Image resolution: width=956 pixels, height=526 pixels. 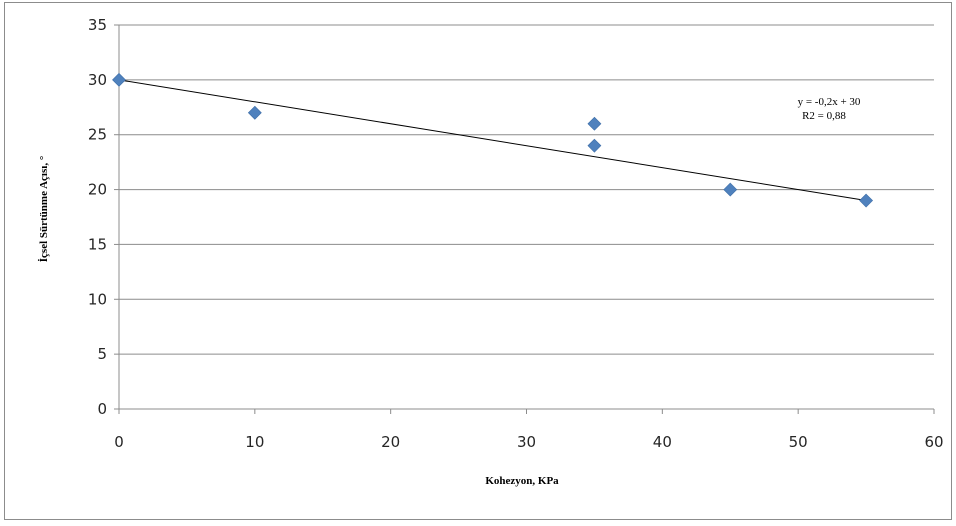 I want to click on y-tick-label-5: 5, so click(x=102, y=354).